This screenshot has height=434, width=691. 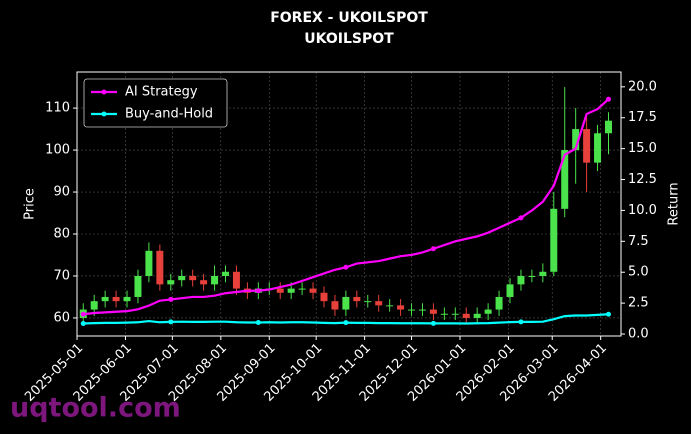 What do you see at coordinates (638, 241) in the screenshot?
I see `y2-tick-label: 7.5` at bounding box center [638, 241].